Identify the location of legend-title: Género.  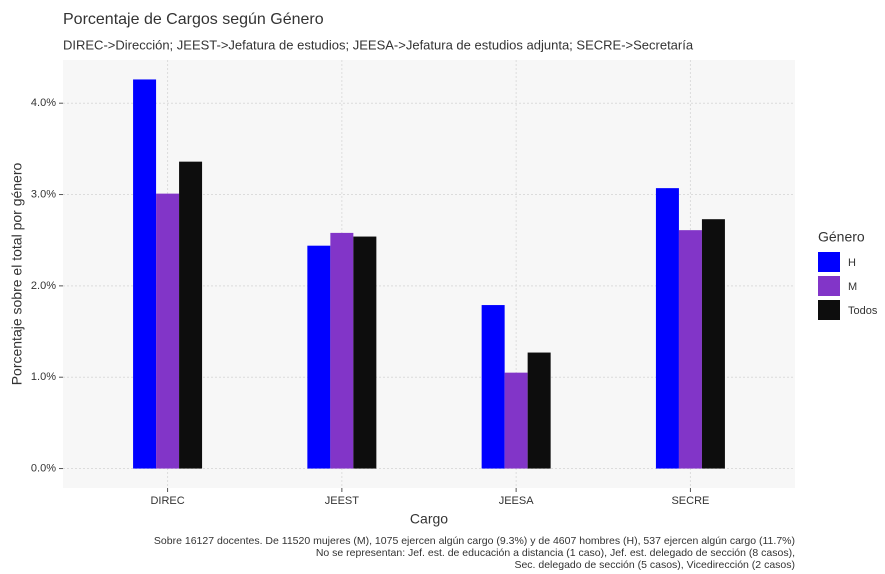
(841, 237).